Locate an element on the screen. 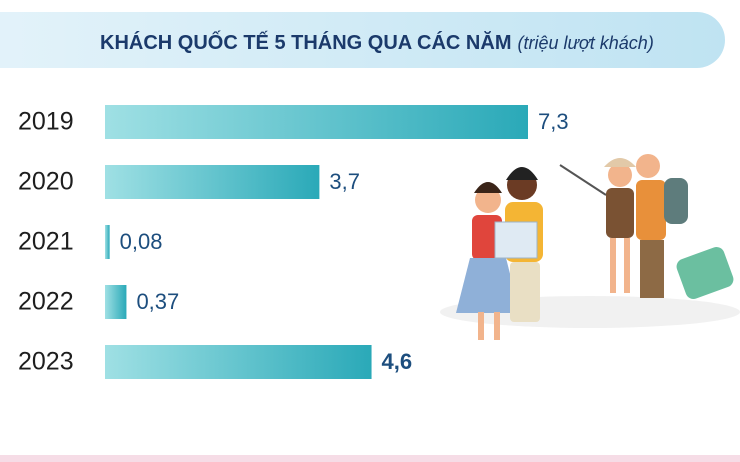 Image resolution: width=740 pixels, height=462 pixels. category-label: 2021 is located at coordinates (46, 242).